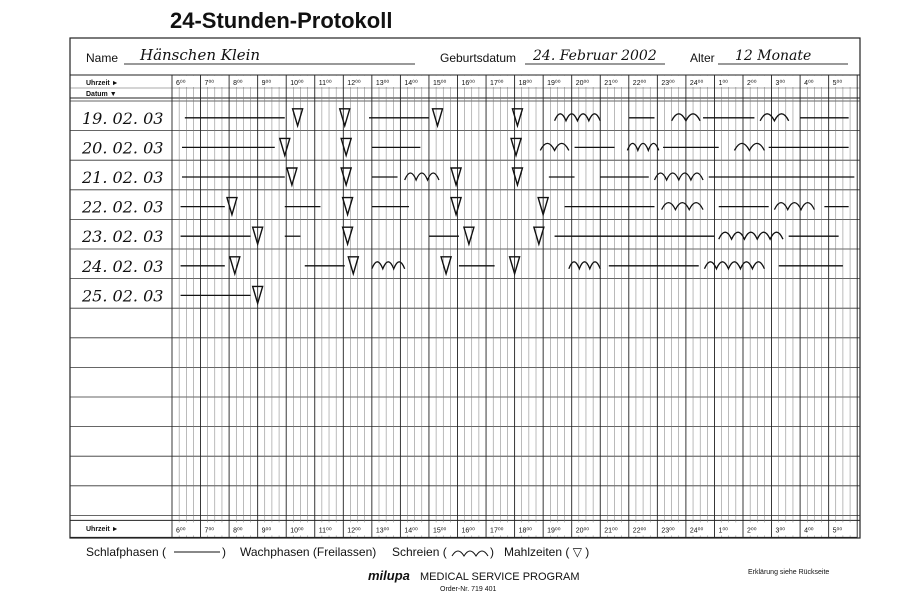 This screenshot has width=909, height=594. Describe the element at coordinates (554, 83) in the screenshot. I see `hour-label: 19⁰⁰` at that location.